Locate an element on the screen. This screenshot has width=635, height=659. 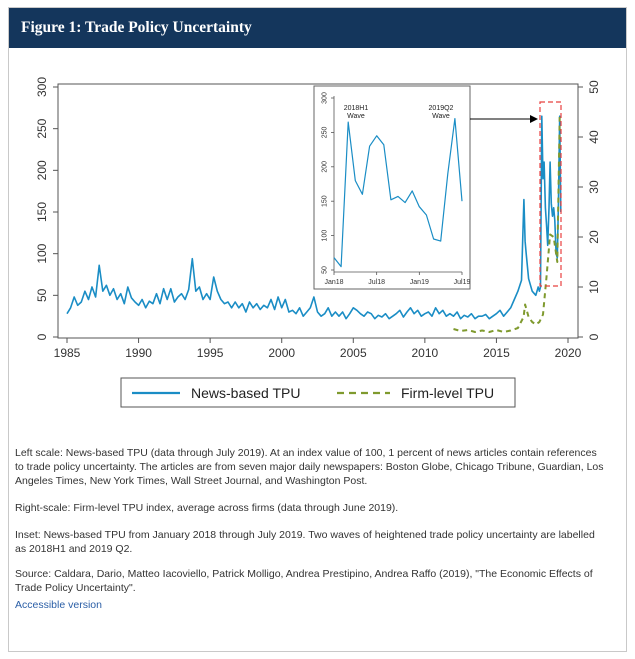
legend: News-based TPU Firm-level TPU is located at coordinates (318, 392).